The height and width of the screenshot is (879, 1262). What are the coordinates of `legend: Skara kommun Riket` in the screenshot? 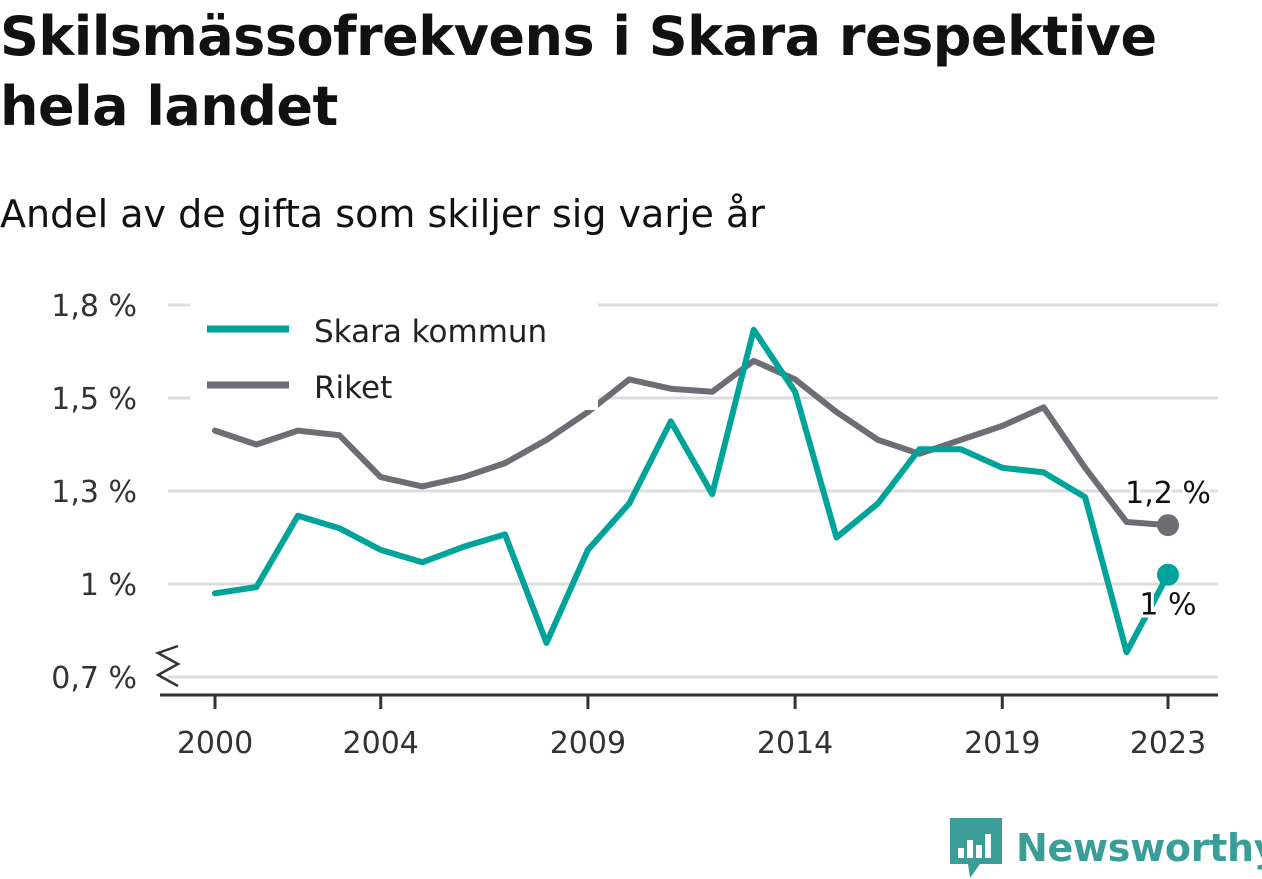 It's located at (394, 356).